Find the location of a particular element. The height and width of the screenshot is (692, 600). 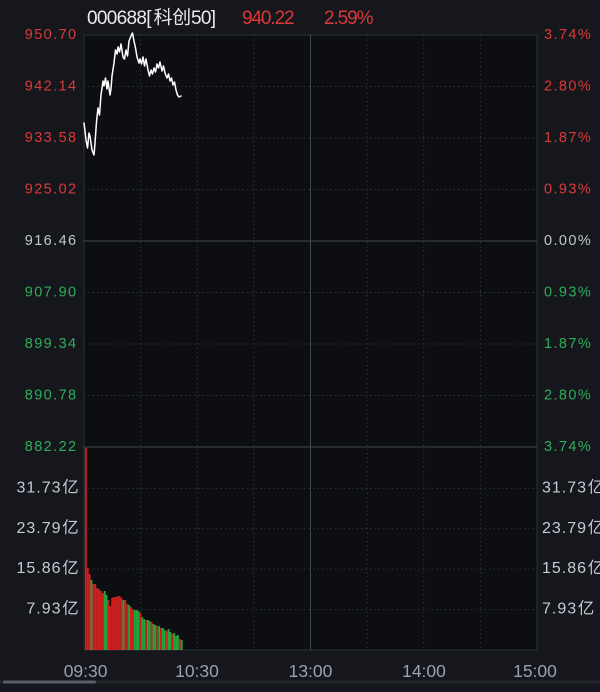

svg-text: 09:30 is located at coordinates (86, 671).